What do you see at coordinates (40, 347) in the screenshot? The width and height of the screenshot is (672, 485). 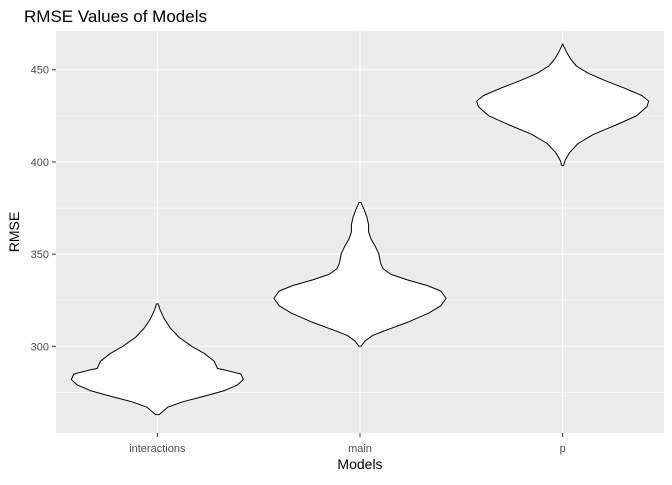 I see `y-tick-label: 300` at bounding box center [40, 347].